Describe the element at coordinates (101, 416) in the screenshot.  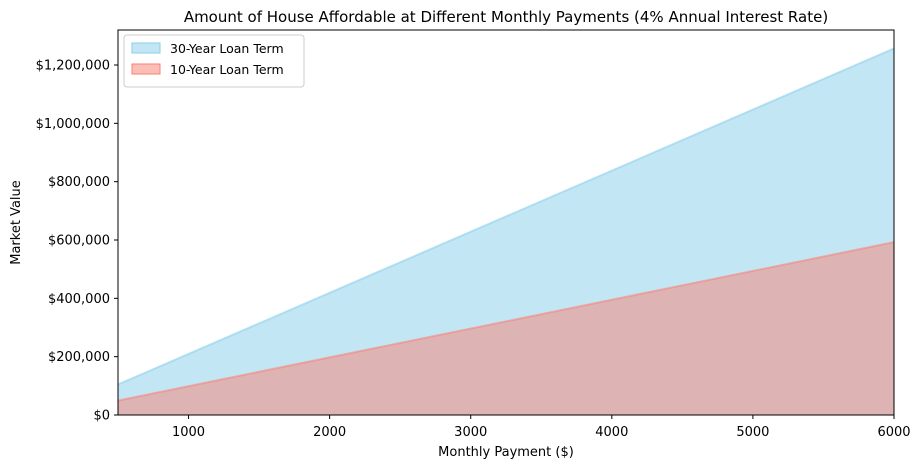
I see `y-tick-label: $0` at that location.